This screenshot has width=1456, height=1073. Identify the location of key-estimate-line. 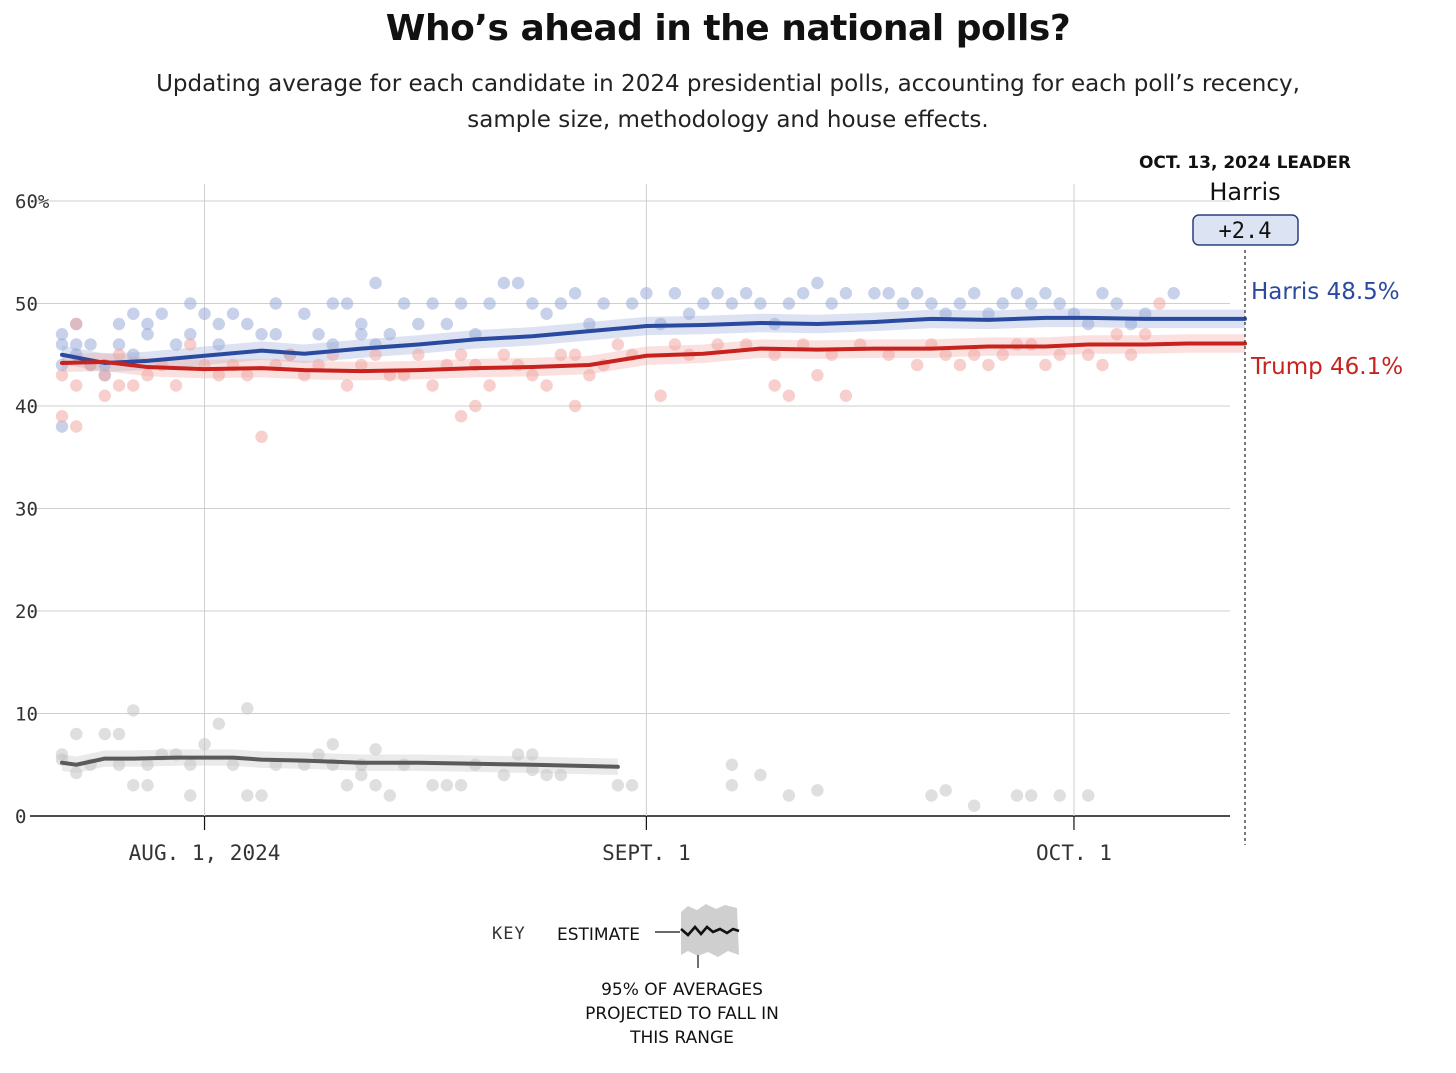
(710, 931).